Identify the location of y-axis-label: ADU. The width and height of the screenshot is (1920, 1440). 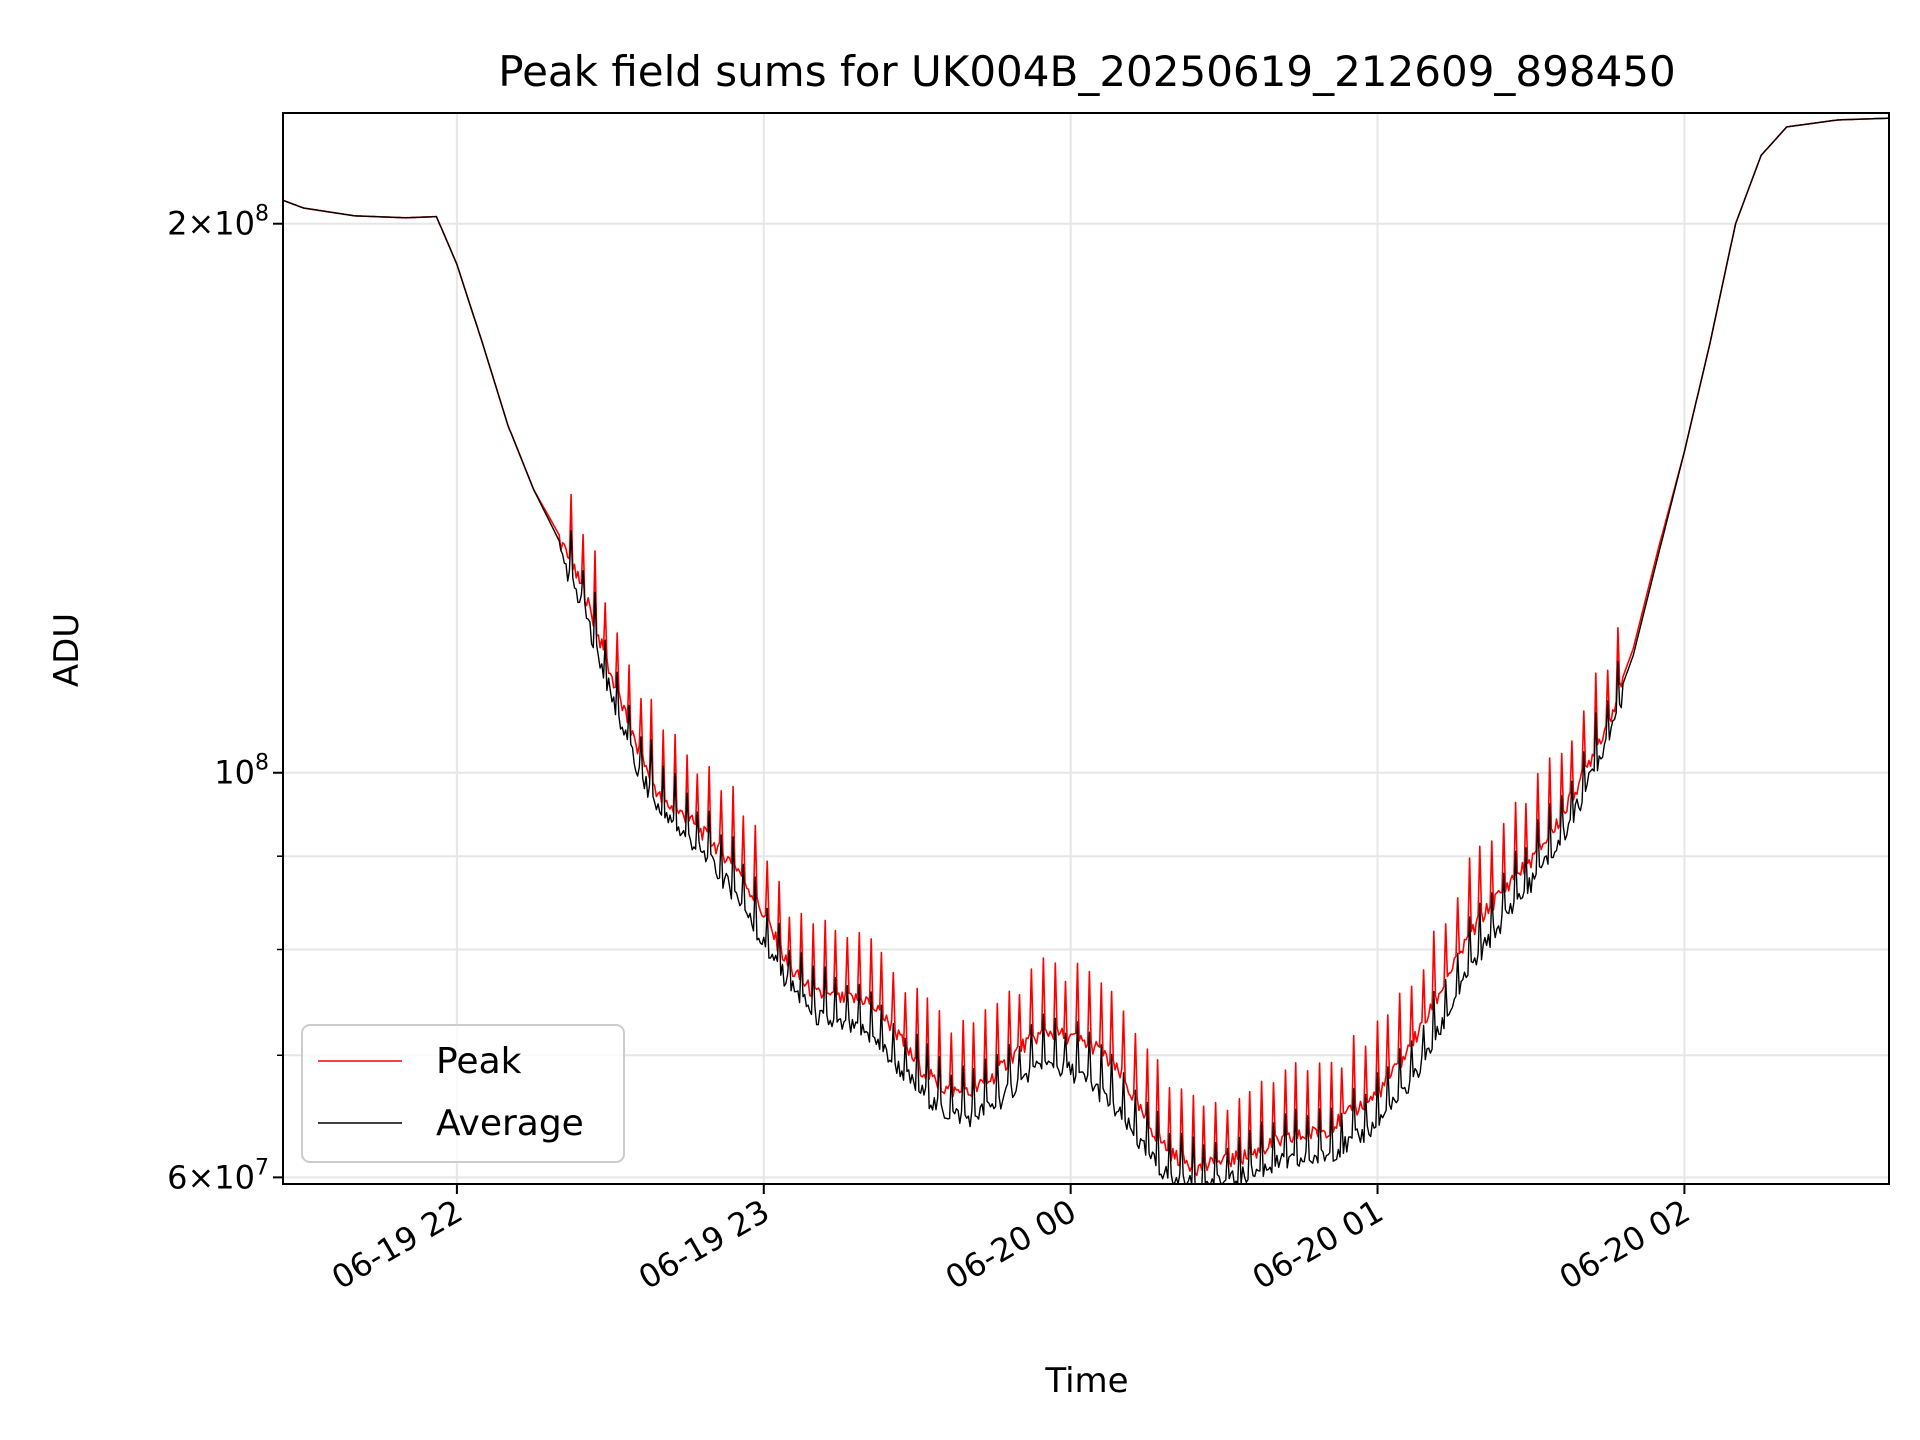
(67, 650).